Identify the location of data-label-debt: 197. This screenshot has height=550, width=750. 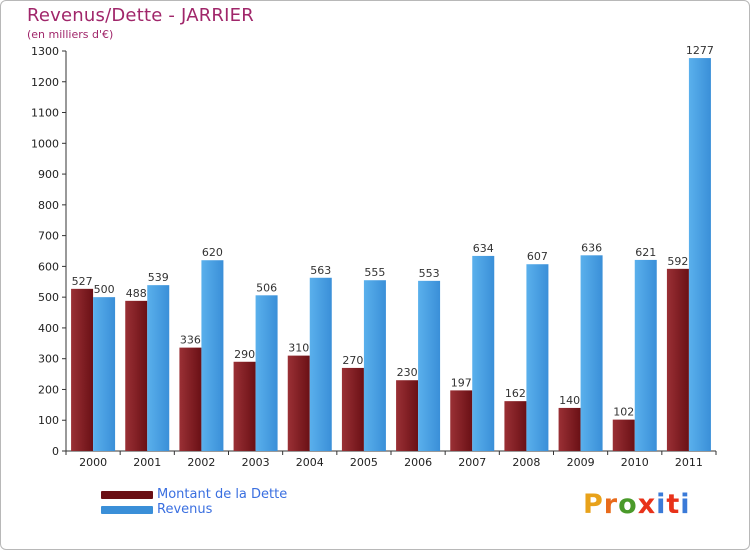
(461, 382).